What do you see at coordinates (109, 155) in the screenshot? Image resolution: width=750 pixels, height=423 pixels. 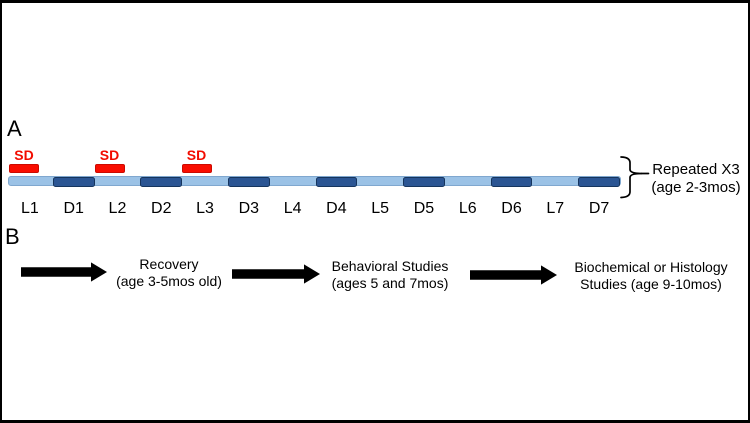 I see `sd-label-L2: SD` at bounding box center [109, 155].